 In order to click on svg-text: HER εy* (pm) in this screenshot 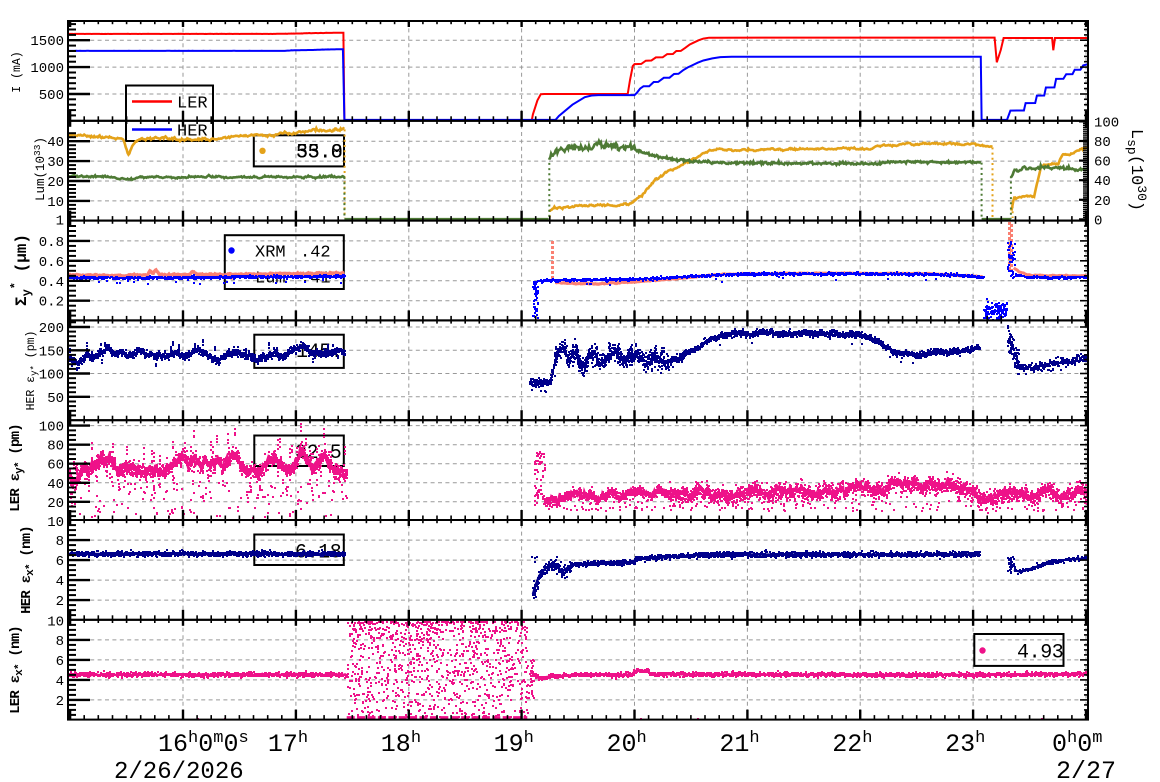, I will do `click(32, 371)`.